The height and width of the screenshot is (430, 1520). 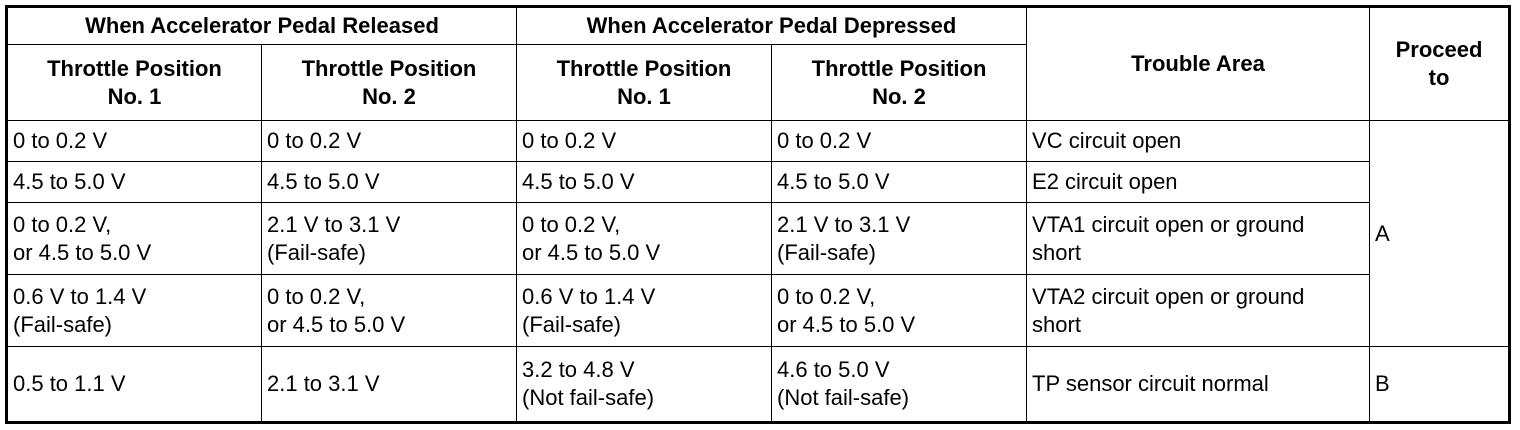 What do you see at coordinates (134, 384) in the screenshot?
I see `cell-released-tp1: 0.5 to 1.1 V` at bounding box center [134, 384].